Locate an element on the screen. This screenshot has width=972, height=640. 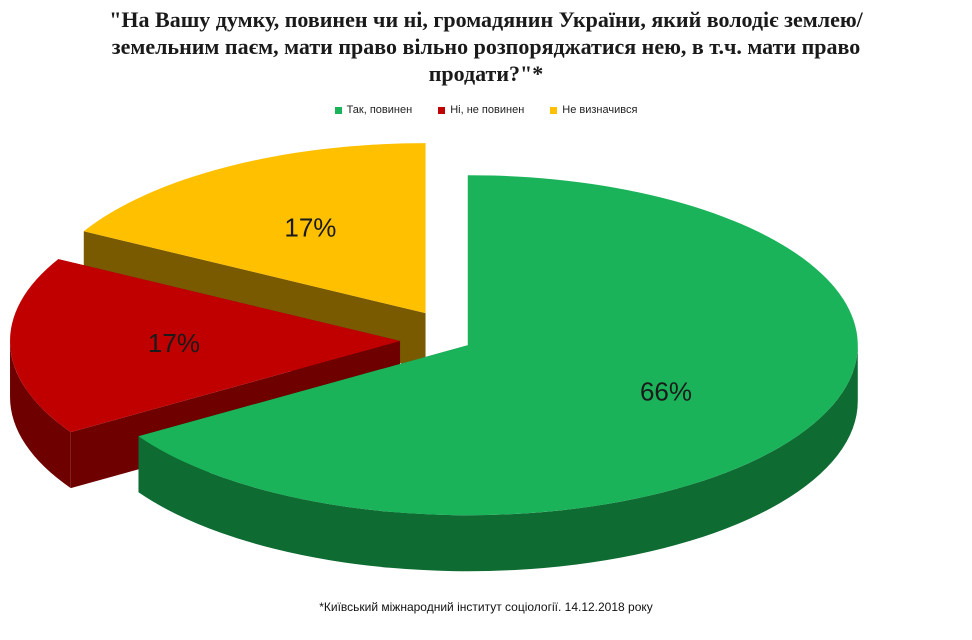
legend-item-undecided: Не визначився is located at coordinates (593, 110).